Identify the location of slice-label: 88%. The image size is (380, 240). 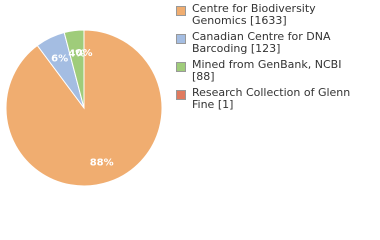
(102, 162).